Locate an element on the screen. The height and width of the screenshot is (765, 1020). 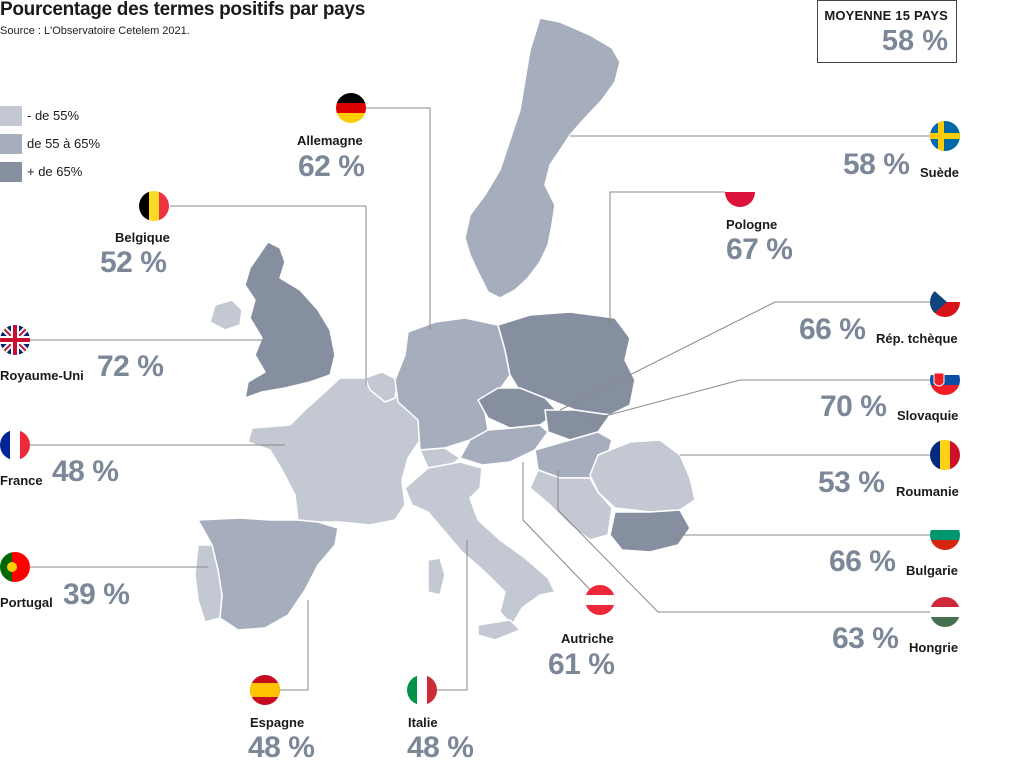
label-roumanie: Roumanie is located at coordinates (927, 491).